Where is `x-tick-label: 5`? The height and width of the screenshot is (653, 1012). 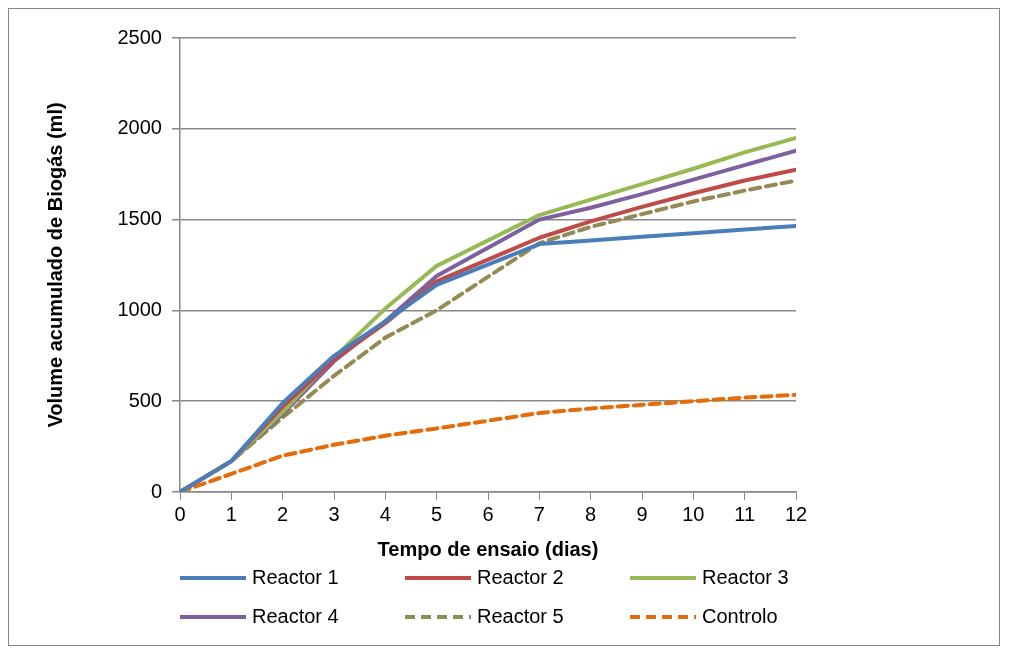 x-tick-label: 5 is located at coordinates (437, 513).